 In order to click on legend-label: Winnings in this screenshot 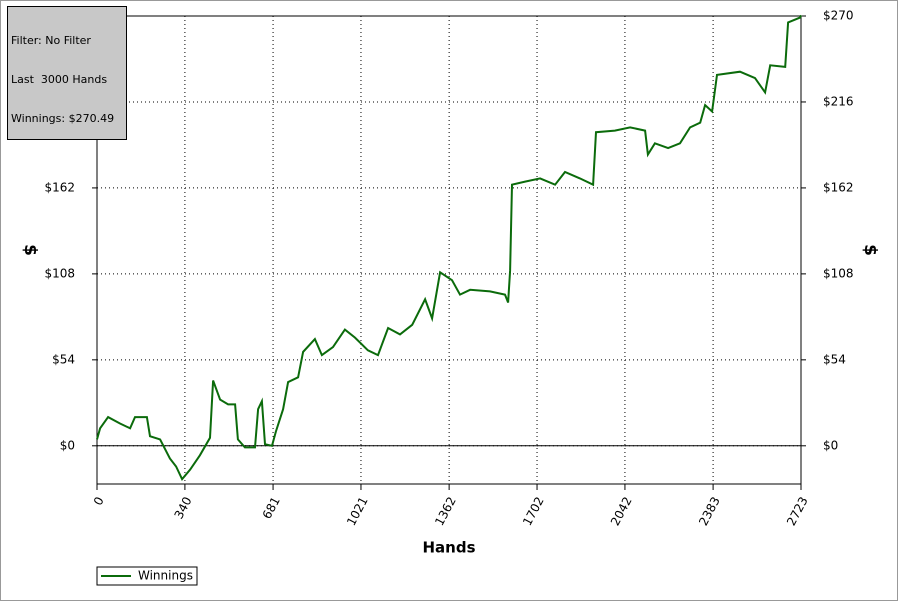, I will do `click(165, 576)`.